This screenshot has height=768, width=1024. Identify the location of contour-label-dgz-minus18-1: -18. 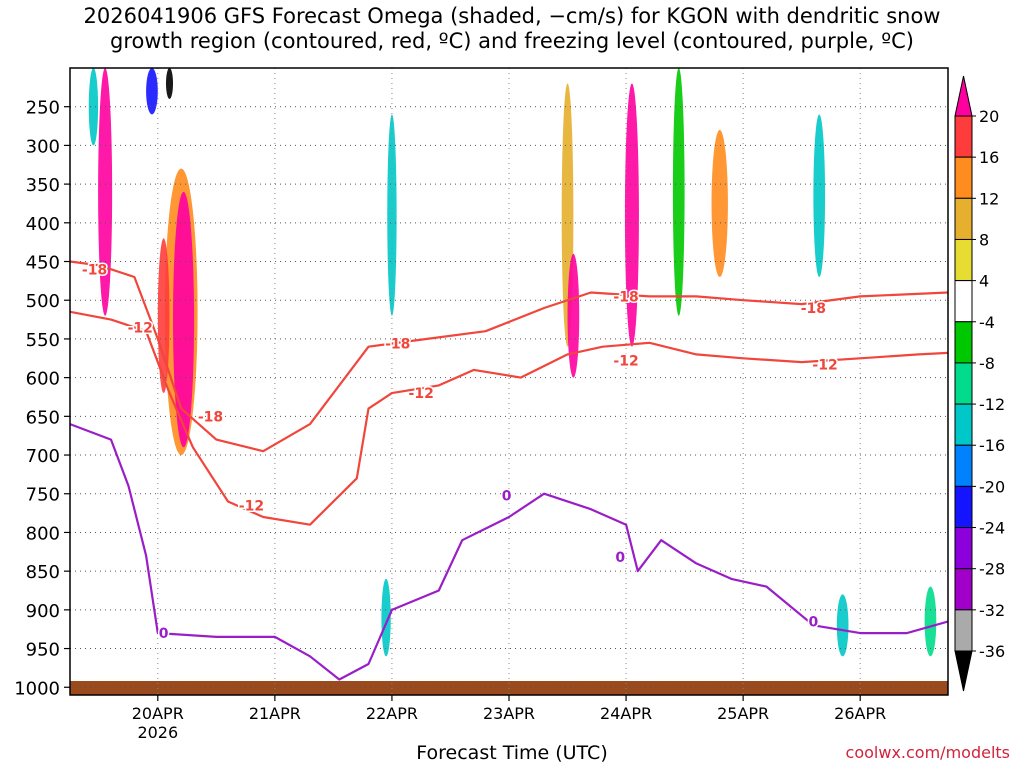
(210, 417).